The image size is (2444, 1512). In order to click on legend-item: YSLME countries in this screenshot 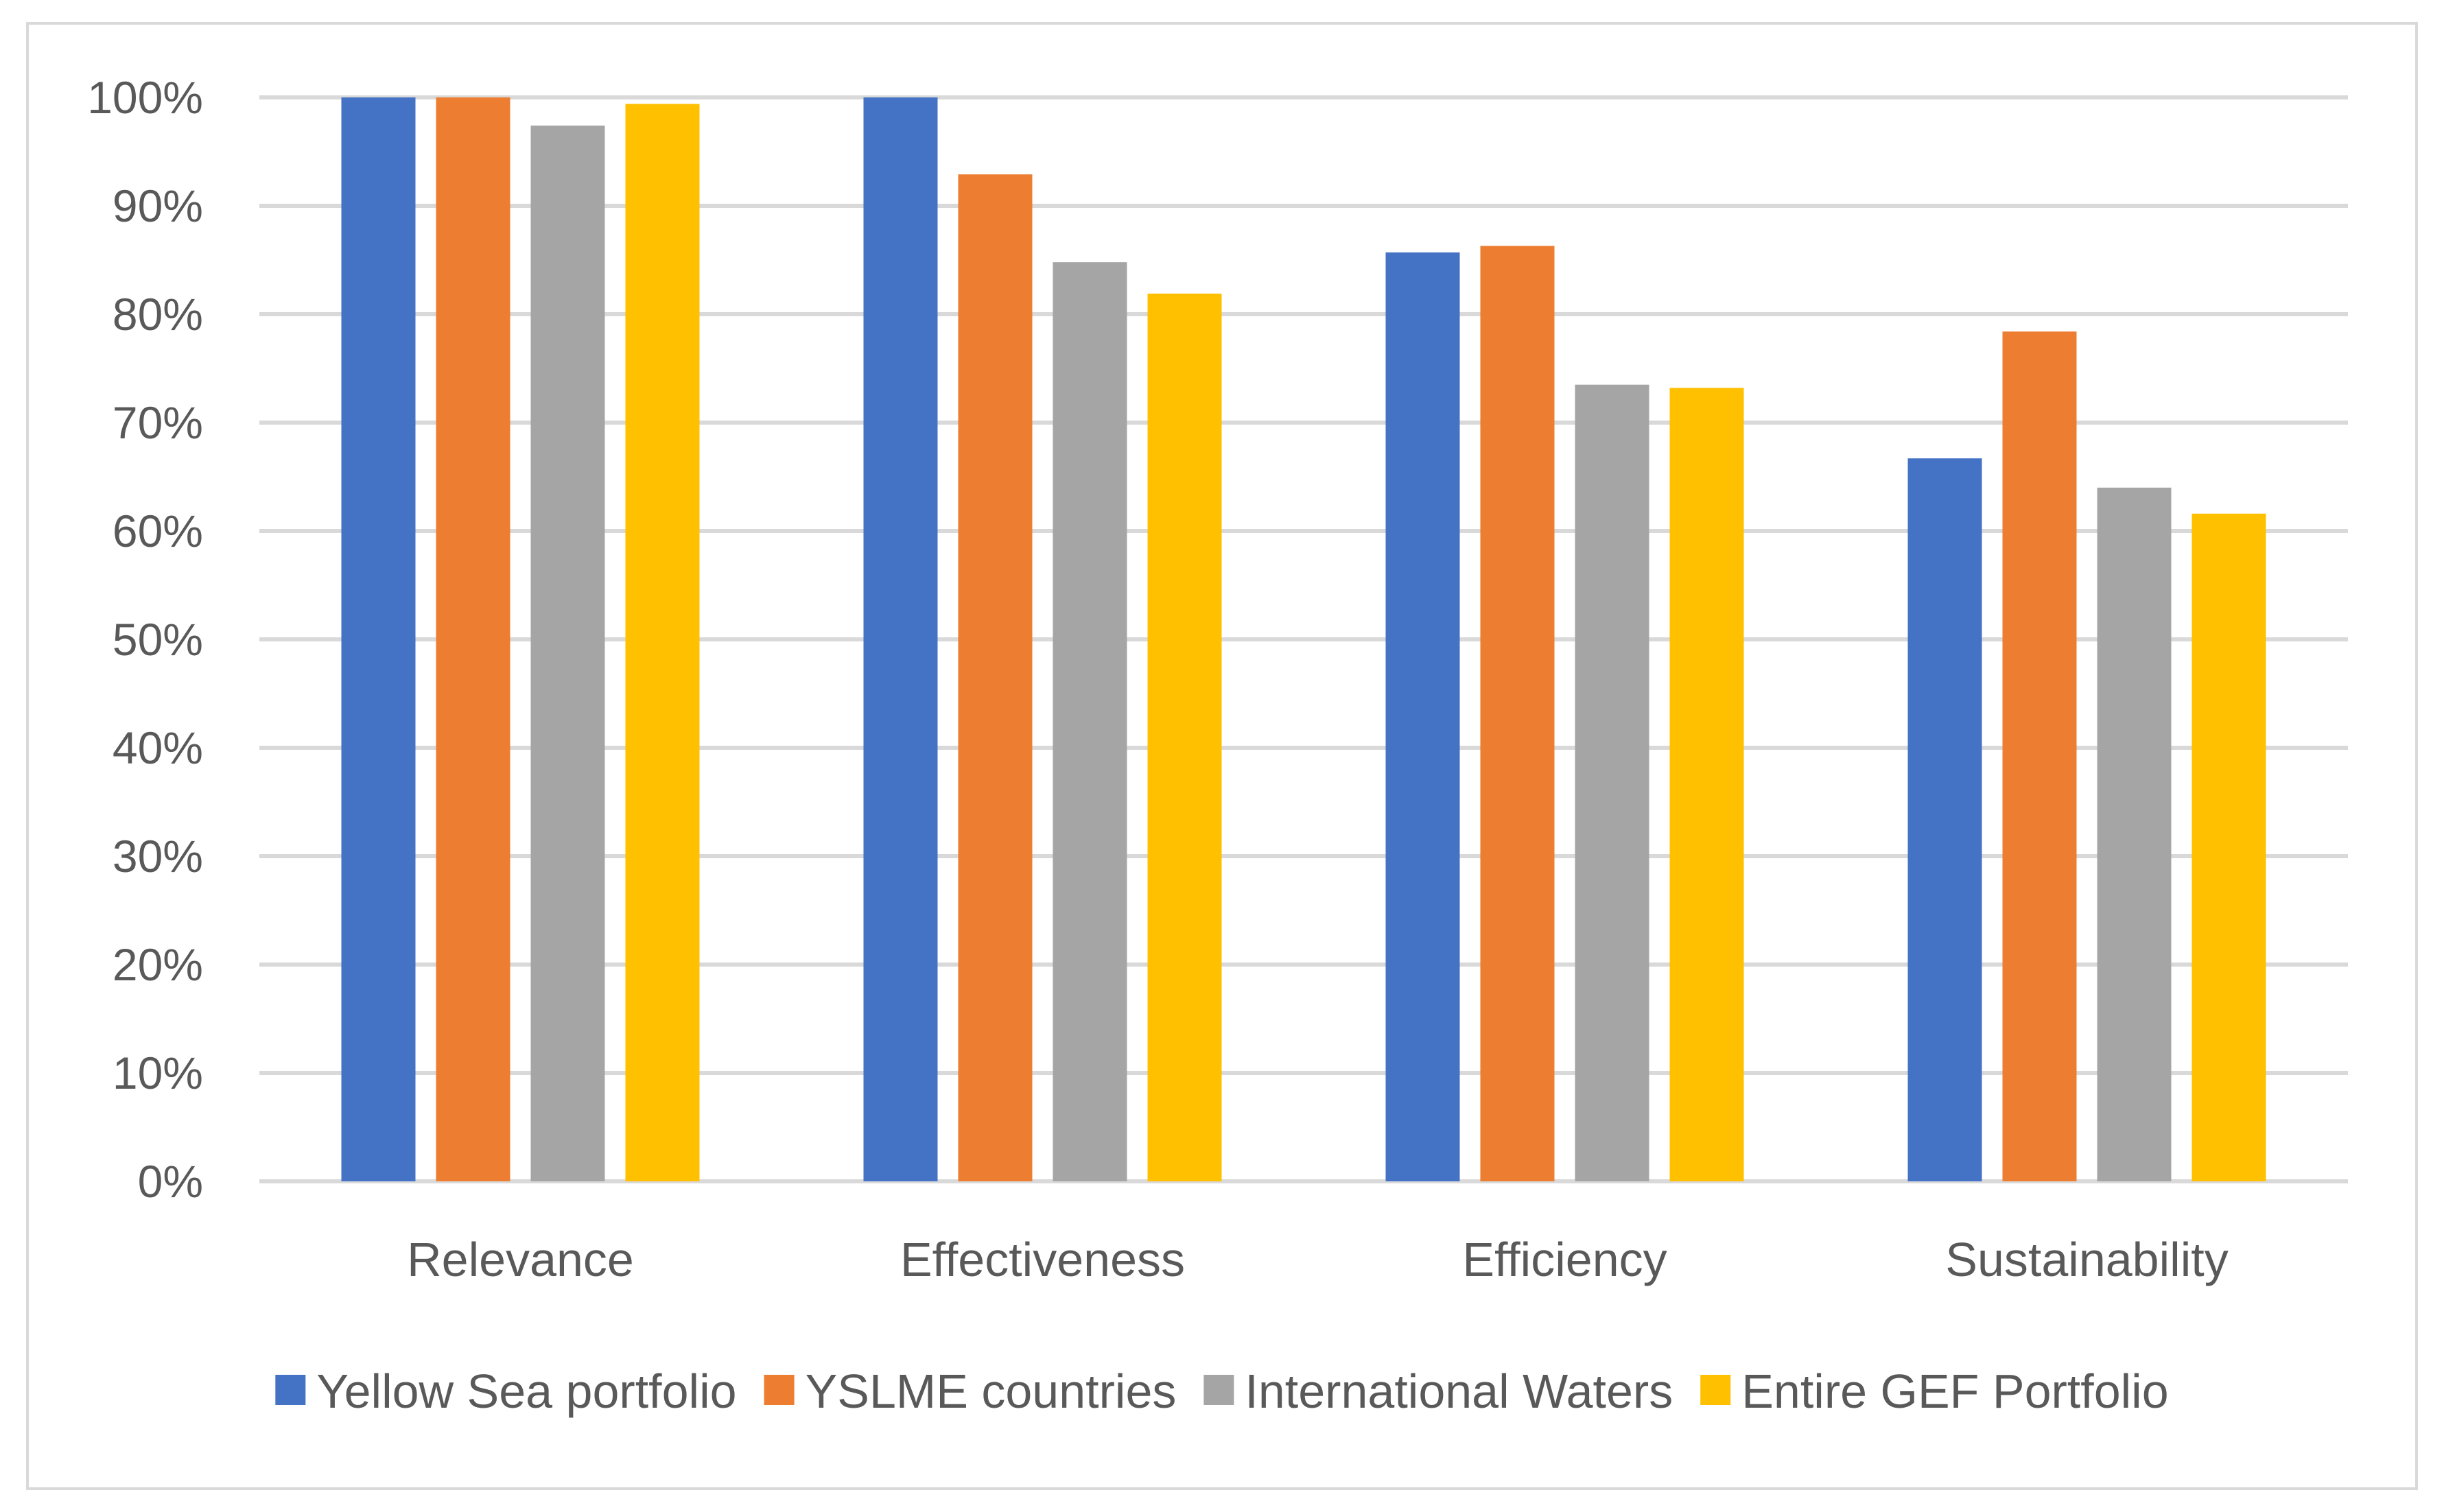, I will do `click(970, 1391)`.